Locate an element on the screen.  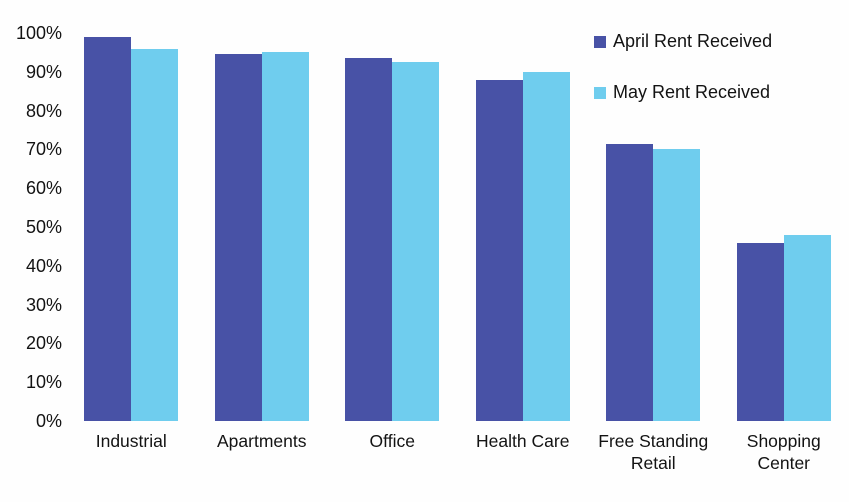
legend: April Rent Received May Rent Received is located at coordinates (683, 81).